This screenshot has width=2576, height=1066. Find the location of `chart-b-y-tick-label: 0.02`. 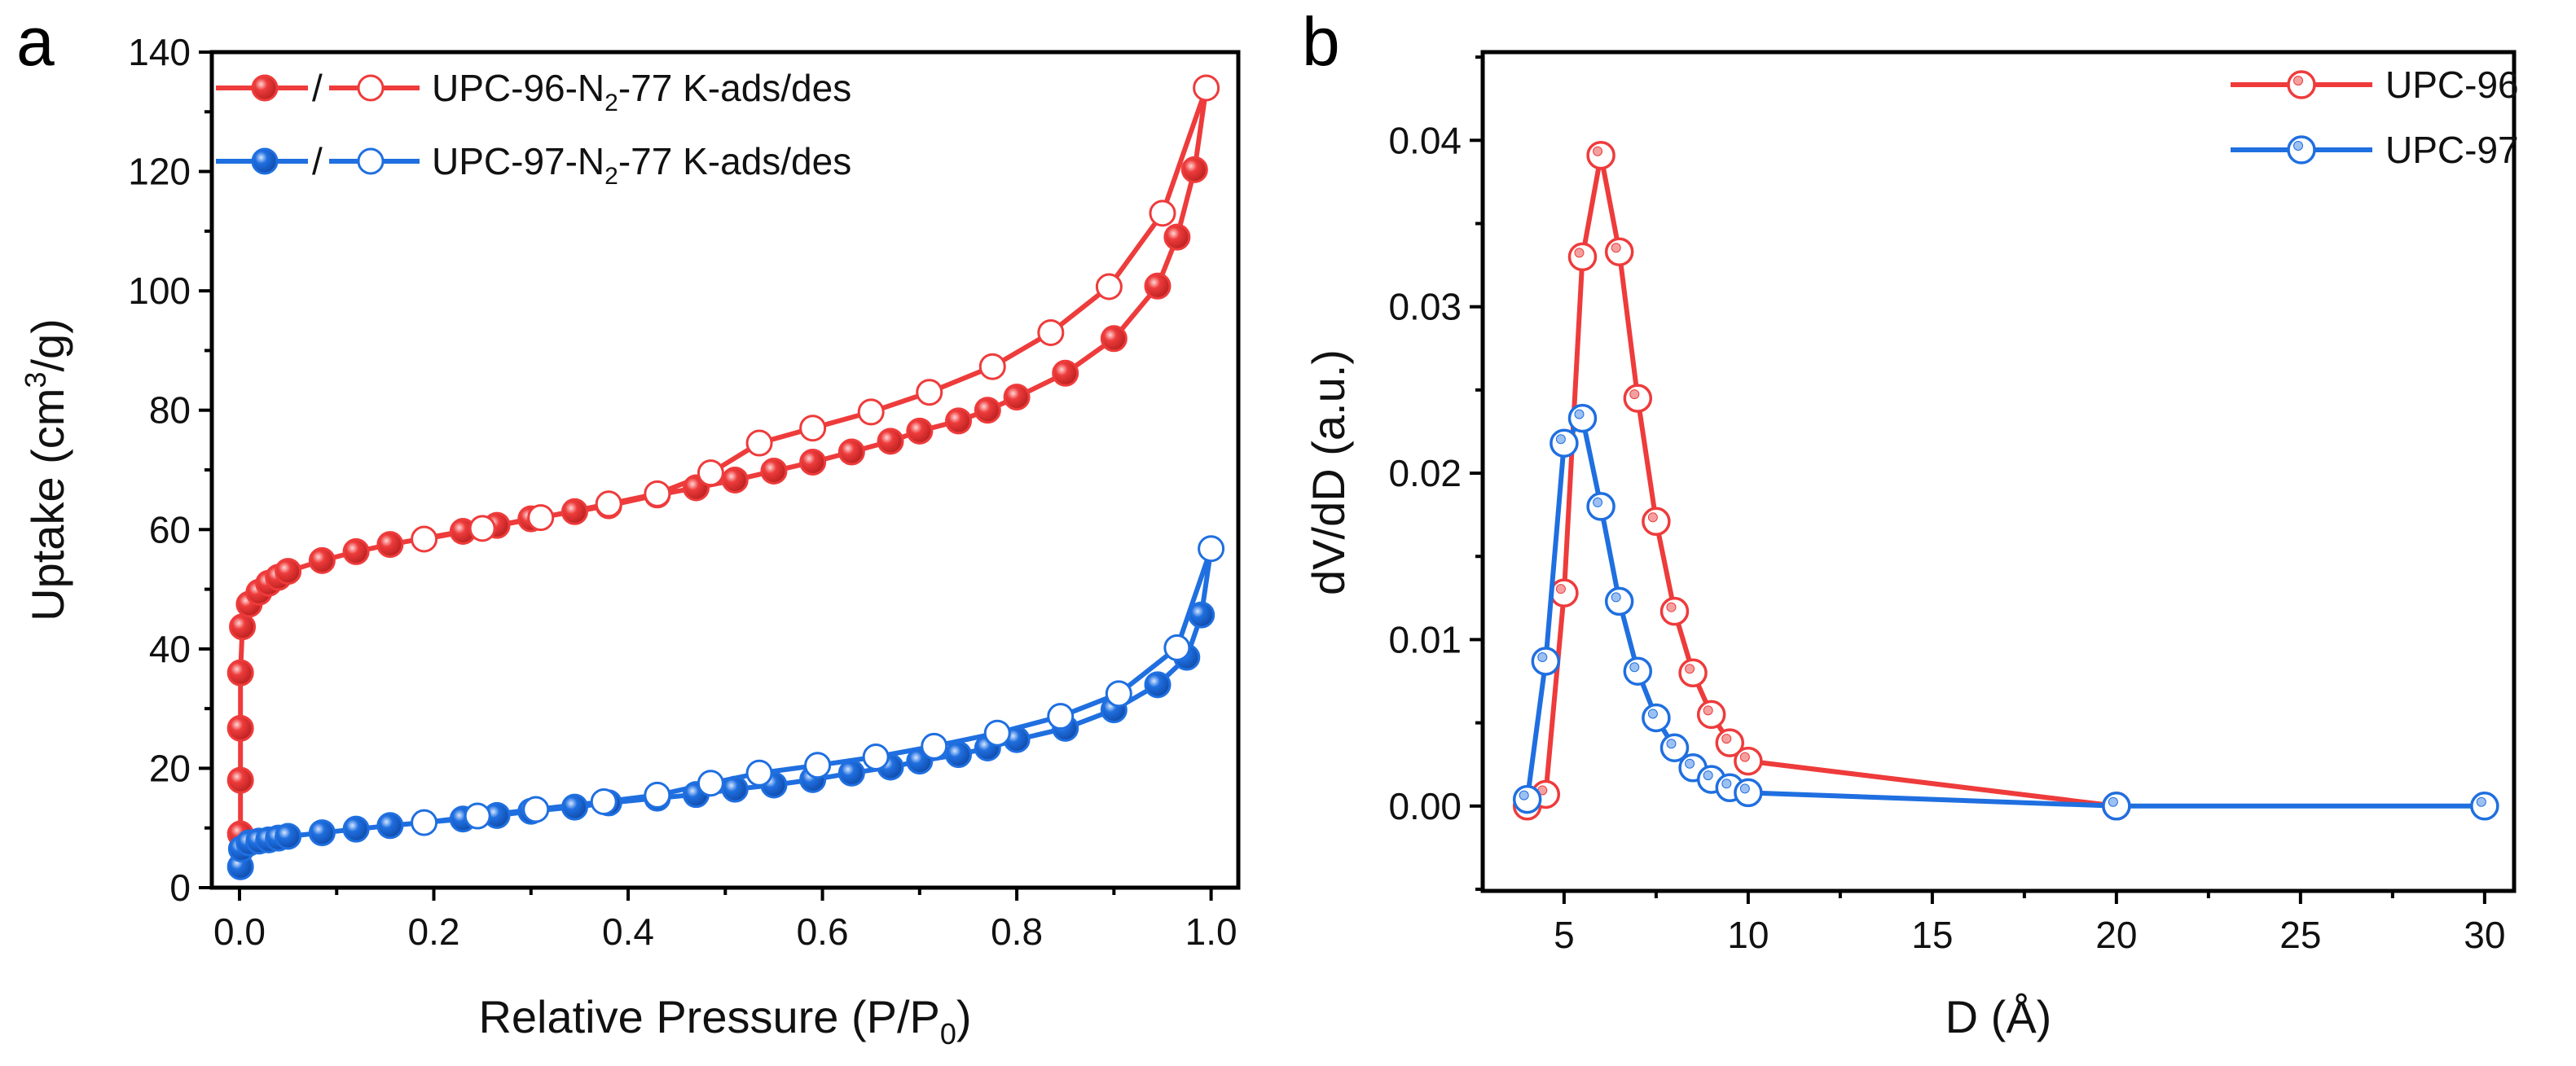

chart-b-y-tick-label: 0.02 is located at coordinates (1425, 473).